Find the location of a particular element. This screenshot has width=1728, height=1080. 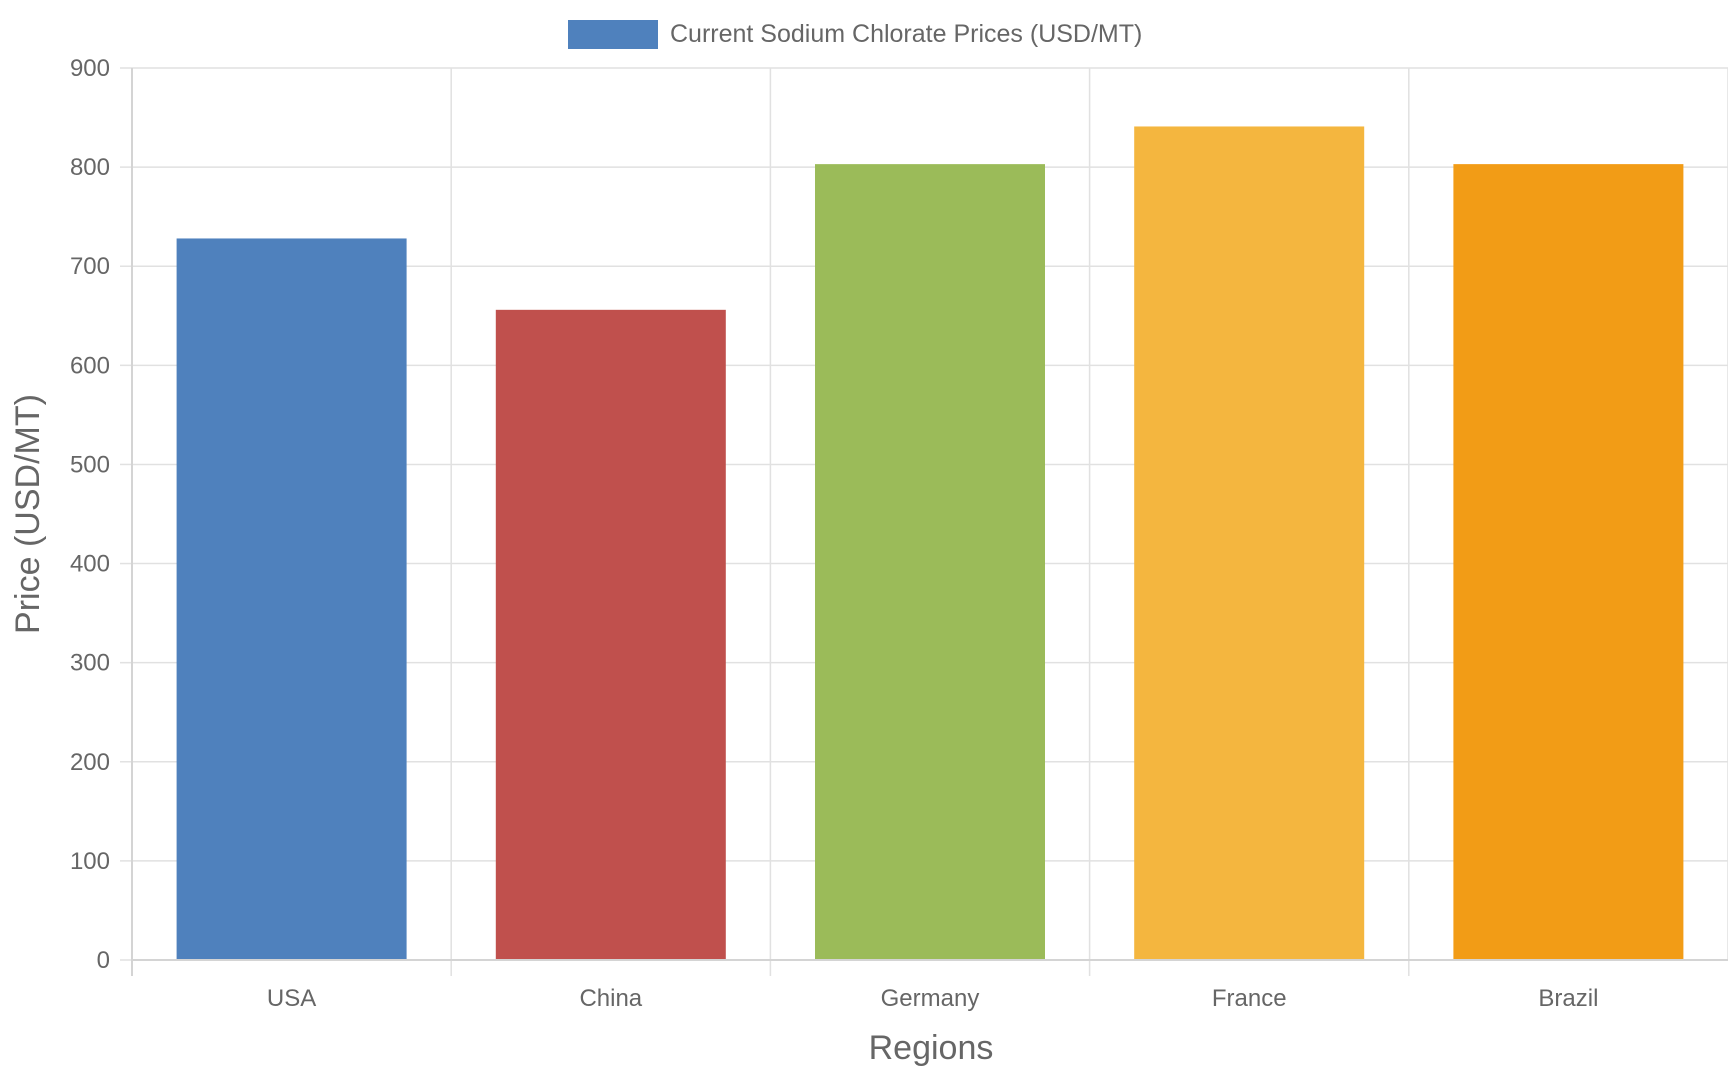

x-tick-label: France is located at coordinates (1249, 998).